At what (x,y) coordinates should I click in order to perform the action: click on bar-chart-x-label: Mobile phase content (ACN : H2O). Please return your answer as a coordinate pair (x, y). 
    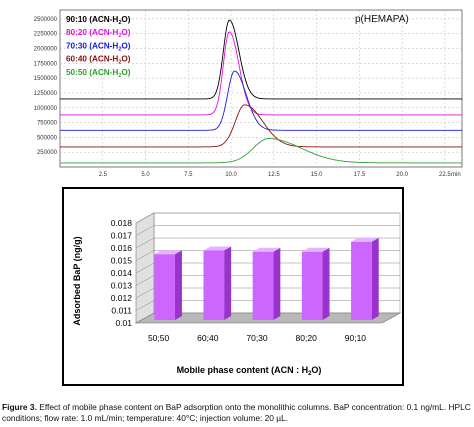
    Looking at the image, I should click on (249, 371).